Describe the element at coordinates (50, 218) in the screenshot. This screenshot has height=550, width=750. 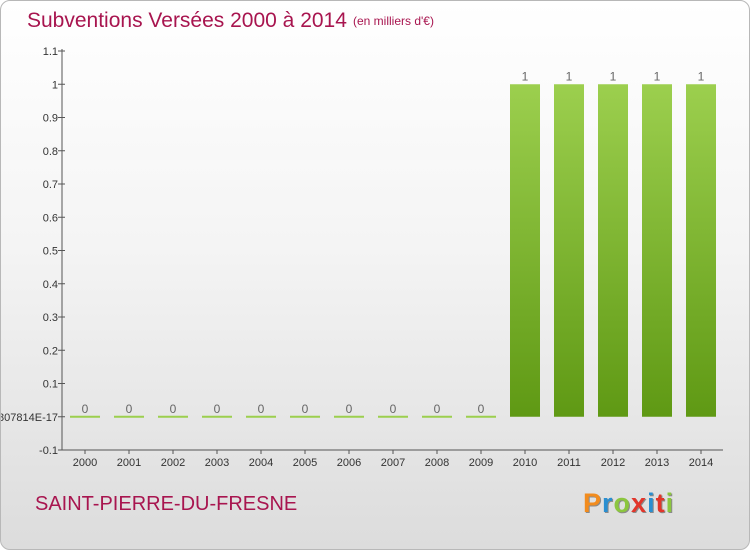
I see `y-tick-label: 0.6` at that location.